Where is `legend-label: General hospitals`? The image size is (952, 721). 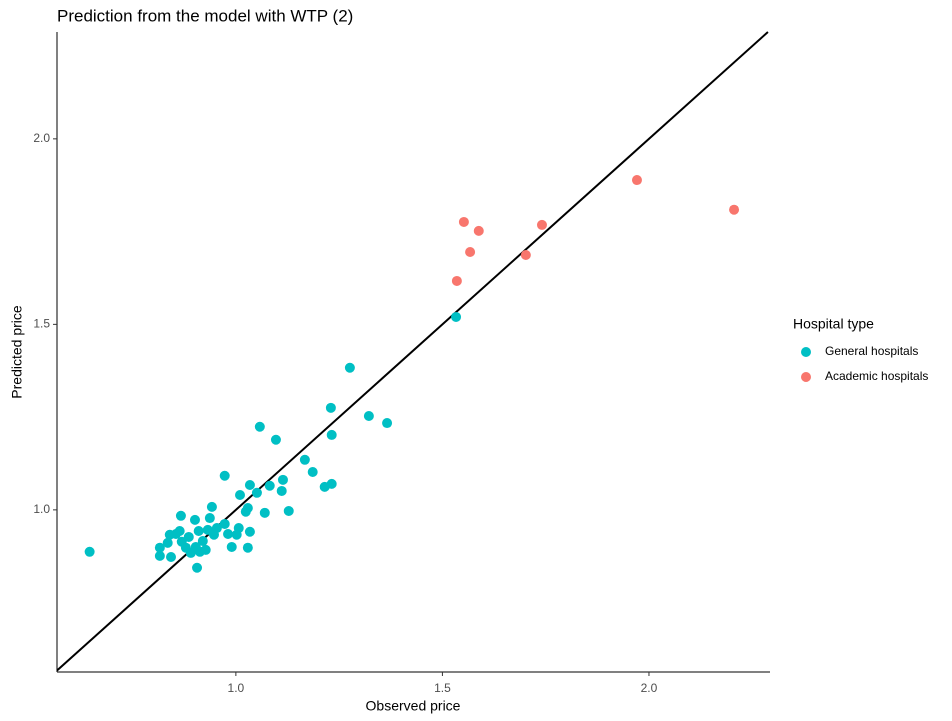
legend-label: General hospitals is located at coordinates (871, 351).